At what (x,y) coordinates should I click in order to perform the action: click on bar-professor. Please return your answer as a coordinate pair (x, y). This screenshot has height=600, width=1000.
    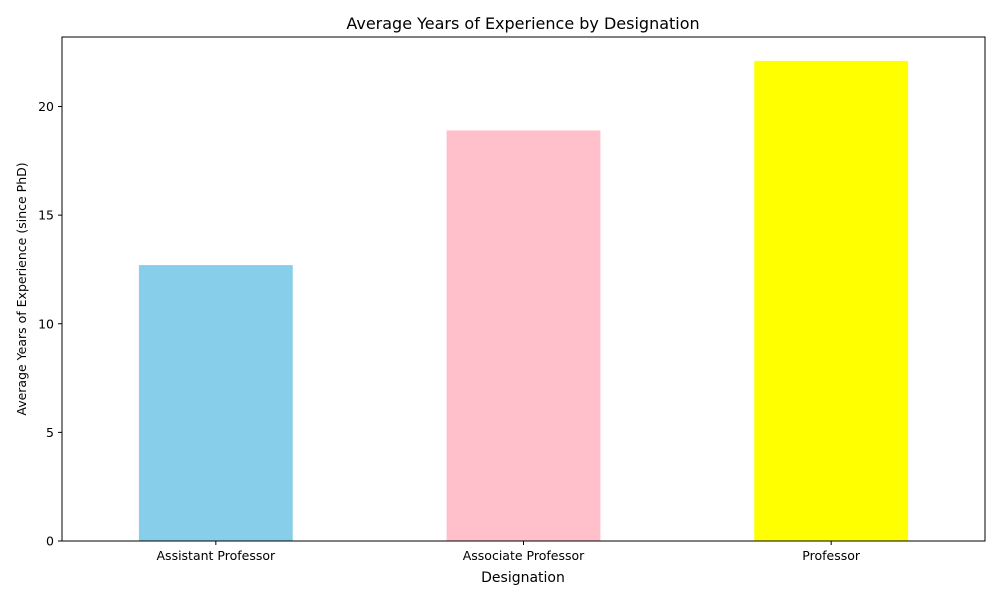
    Looking at the image, I should click on (831, 301).